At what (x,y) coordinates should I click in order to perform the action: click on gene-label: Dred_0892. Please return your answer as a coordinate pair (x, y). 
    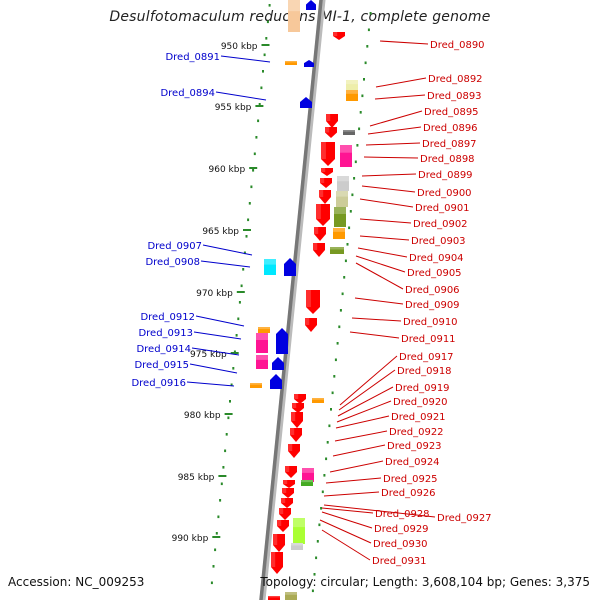
    Looking at the image, I should click on (429, 81).